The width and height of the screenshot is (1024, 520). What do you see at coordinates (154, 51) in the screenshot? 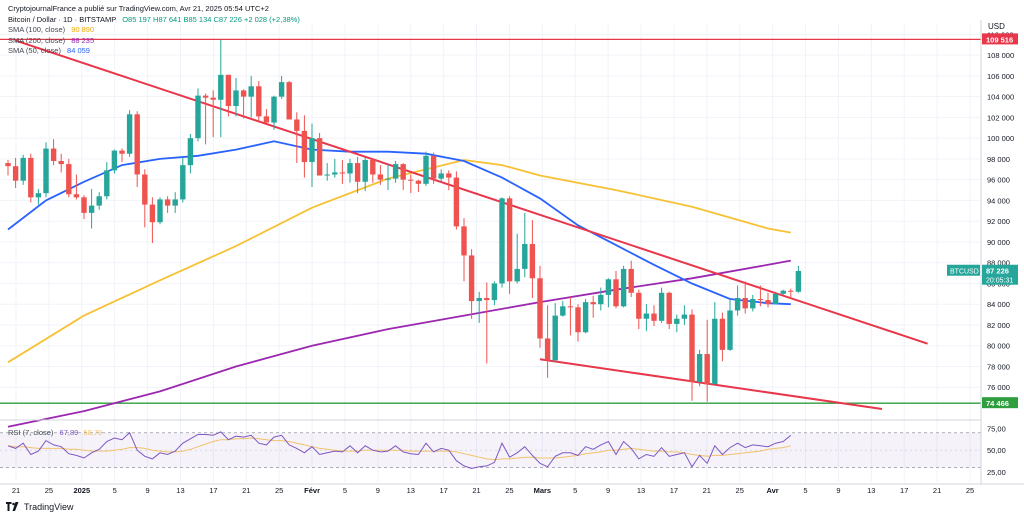
I see `sma50-legend: SMA (50, close) 84 059` at bounding box center [154, 51].